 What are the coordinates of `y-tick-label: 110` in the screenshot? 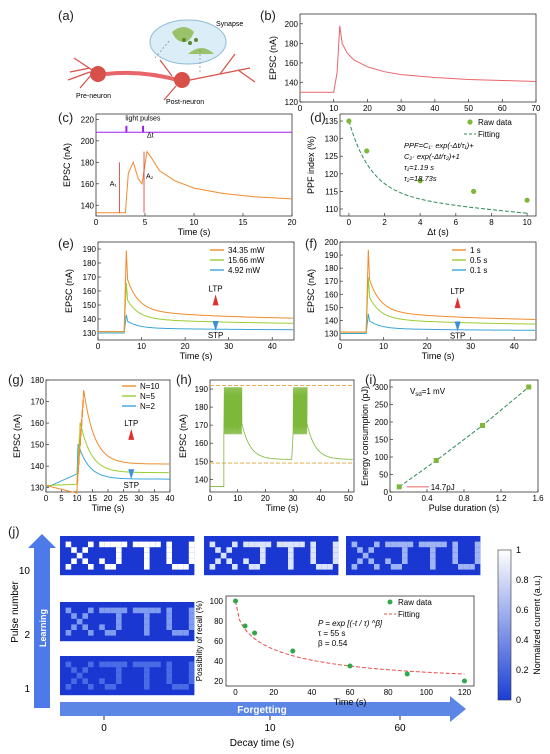 It's located at (331, 209).